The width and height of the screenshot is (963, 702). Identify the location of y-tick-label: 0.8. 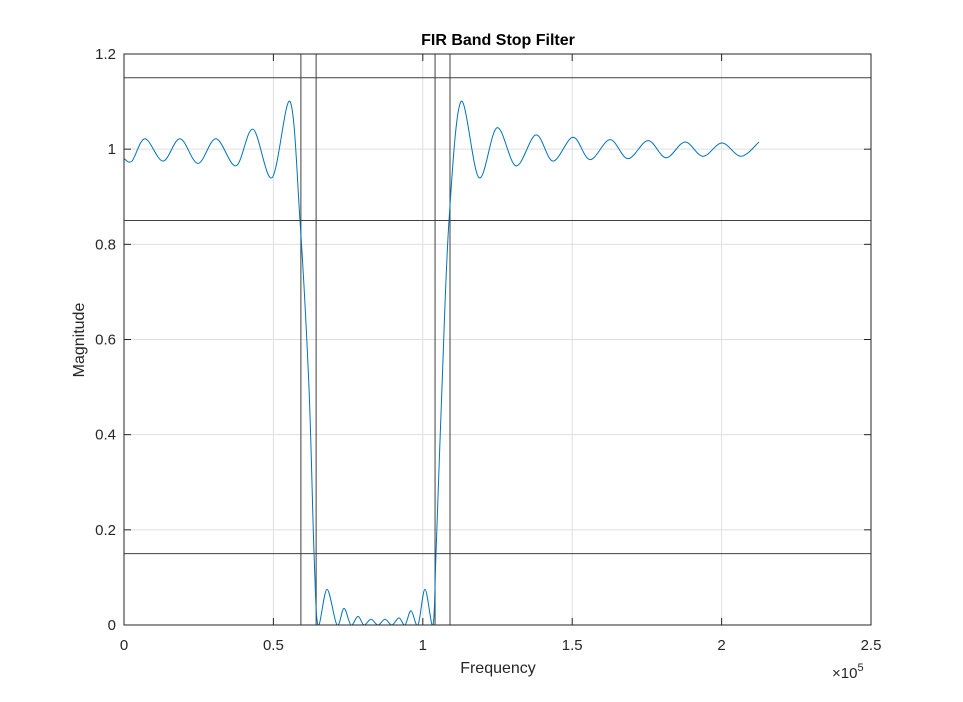
(105, 244).